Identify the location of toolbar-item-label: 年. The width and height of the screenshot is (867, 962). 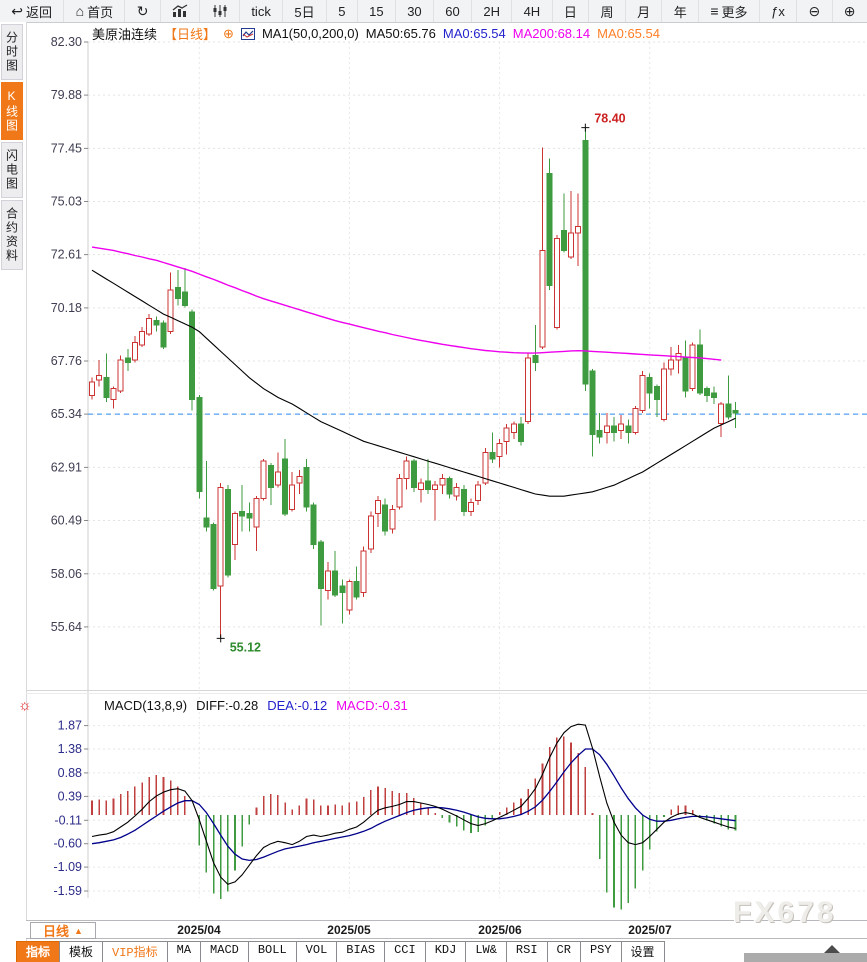
(680, 12).